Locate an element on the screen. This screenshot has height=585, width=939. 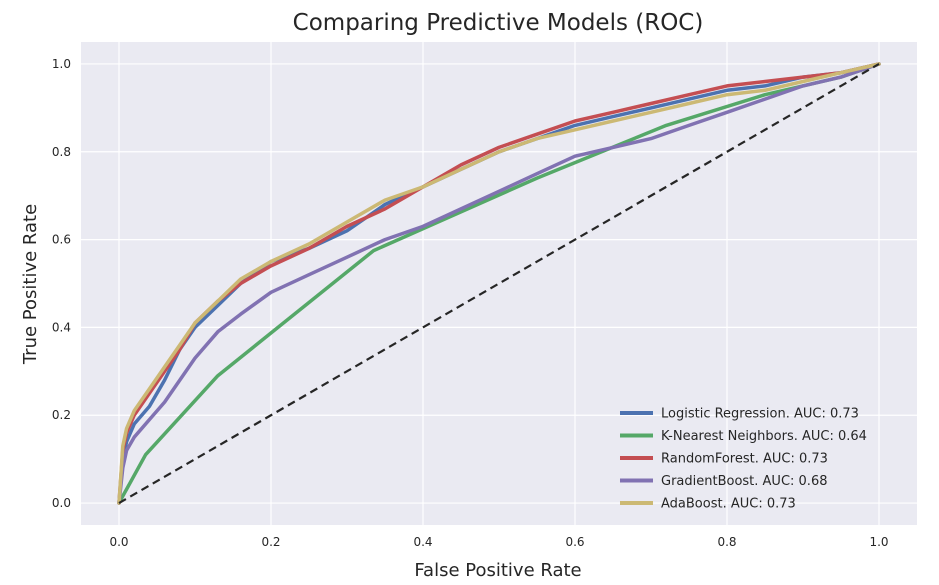
chart-title: Comparing Predictive Models (ROC) is located at coordinates (498, 23).